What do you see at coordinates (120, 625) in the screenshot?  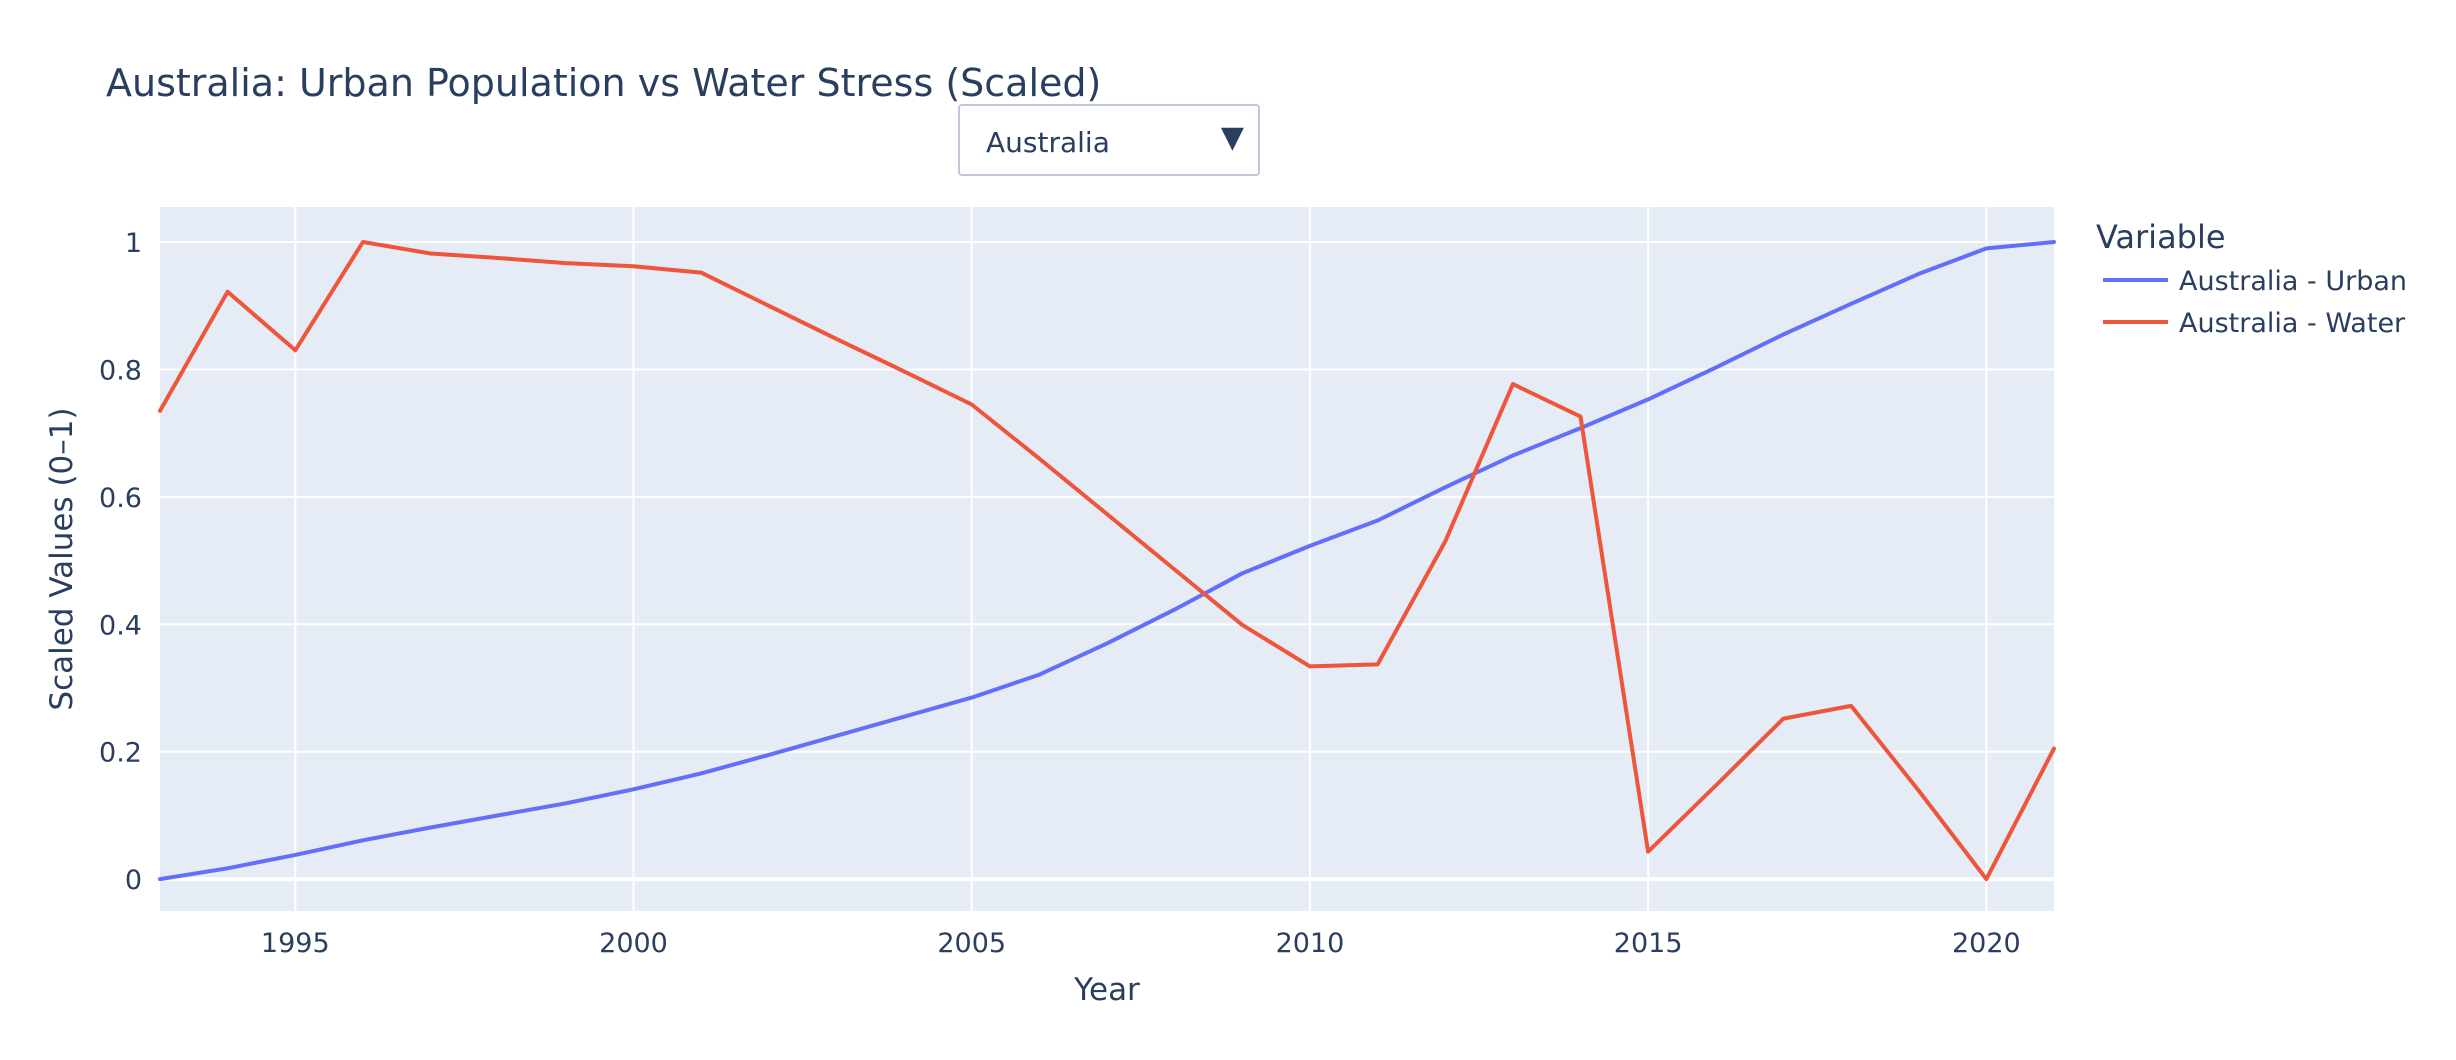 I see `y-tick-label: 0.4` at bounding box center [120, 625].